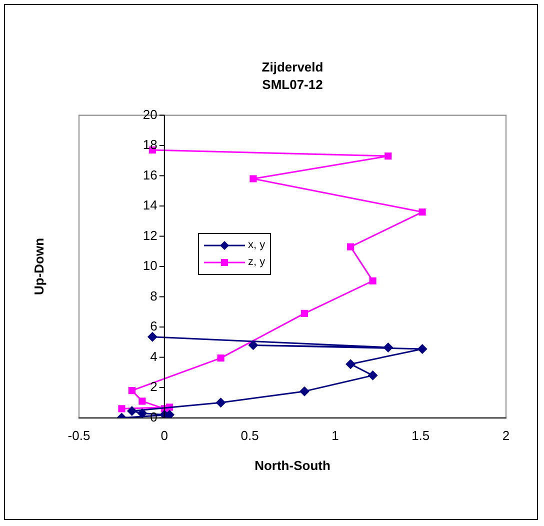 This screenshot has height=526, width=544. I want to click on y-tick-label: 2, so click(154, 386).